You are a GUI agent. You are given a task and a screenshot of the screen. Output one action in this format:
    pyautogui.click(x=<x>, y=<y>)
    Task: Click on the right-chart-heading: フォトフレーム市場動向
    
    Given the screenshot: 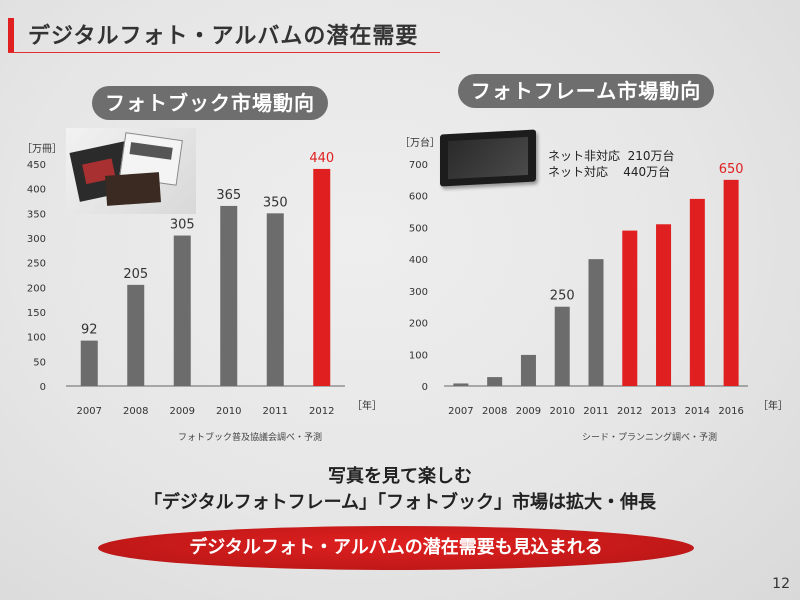 What is the action you would take?
    pyautogui.click(x=586, y=91)
    